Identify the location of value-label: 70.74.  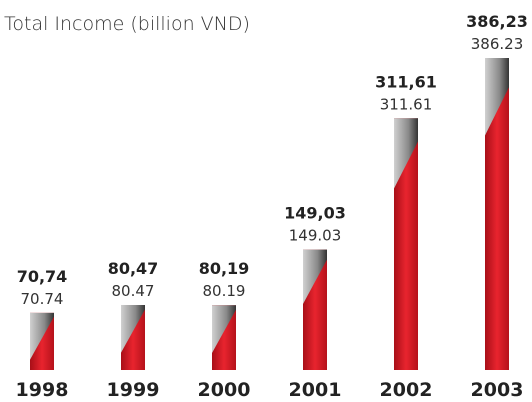
(42, 299).